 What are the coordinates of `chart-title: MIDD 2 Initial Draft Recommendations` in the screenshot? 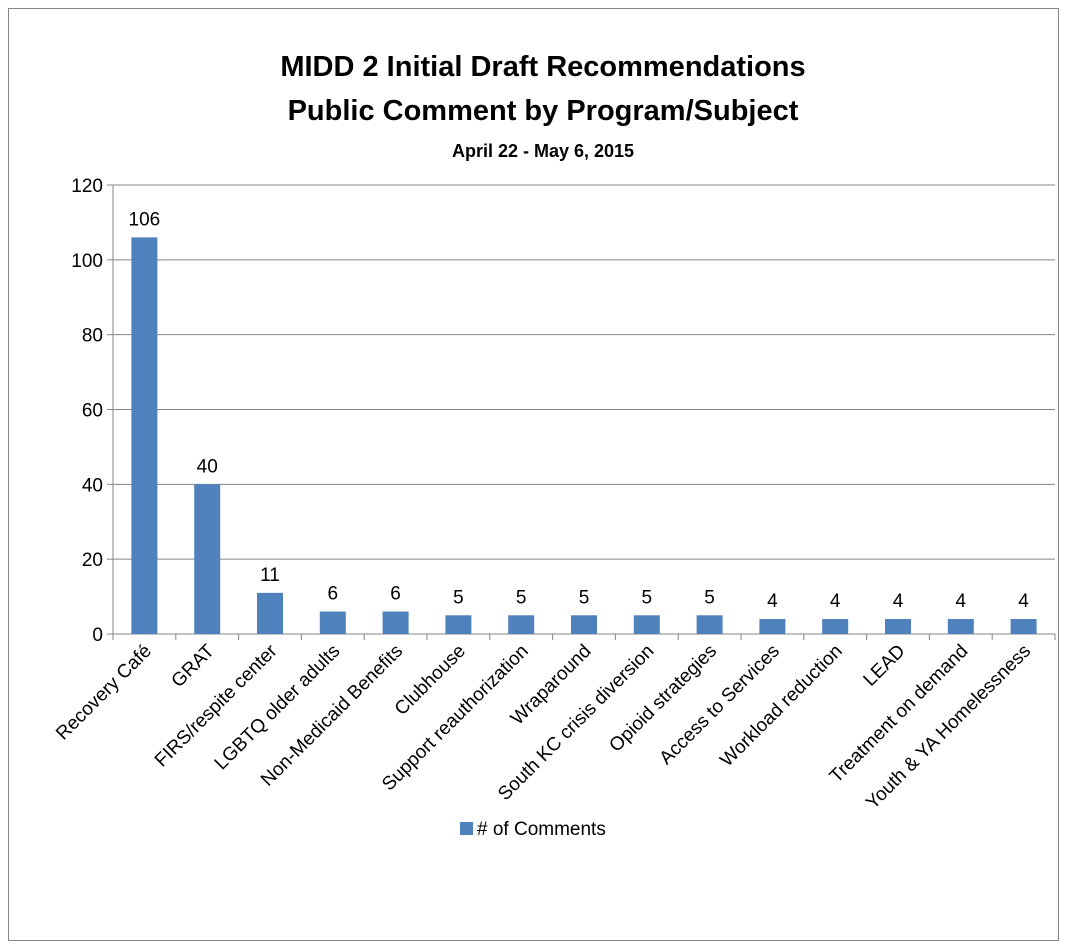 It's located at (542, 67).